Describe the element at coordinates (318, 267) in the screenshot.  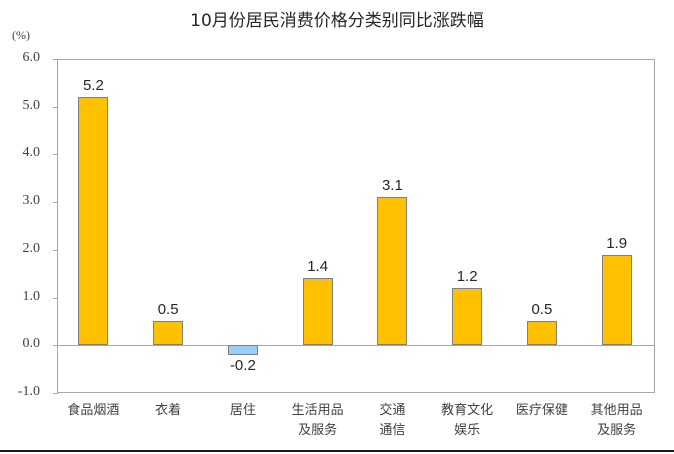
I see `bar-value-label: 1.4` at that location.